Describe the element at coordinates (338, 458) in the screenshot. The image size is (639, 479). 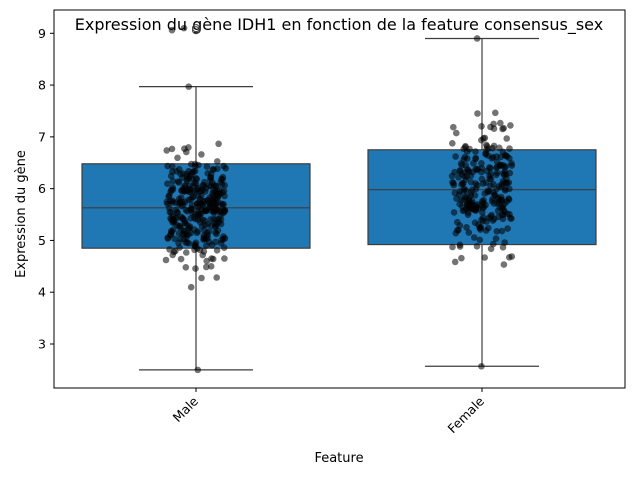
I see `x-axis-label: Feature` at that location.